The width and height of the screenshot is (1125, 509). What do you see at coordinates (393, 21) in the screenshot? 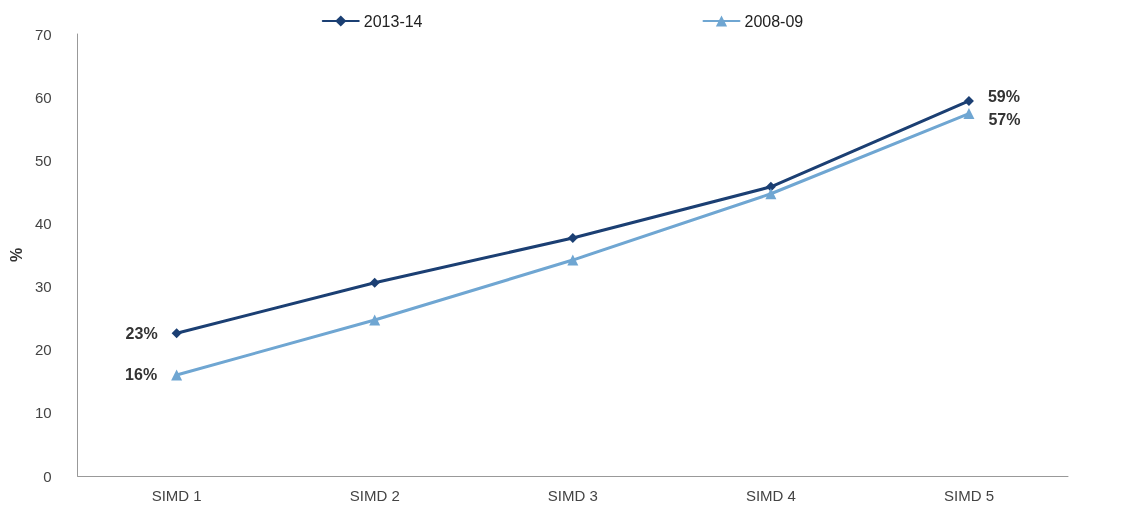
I see `legend-label: 2013-14` at bounding box center [393, 21].